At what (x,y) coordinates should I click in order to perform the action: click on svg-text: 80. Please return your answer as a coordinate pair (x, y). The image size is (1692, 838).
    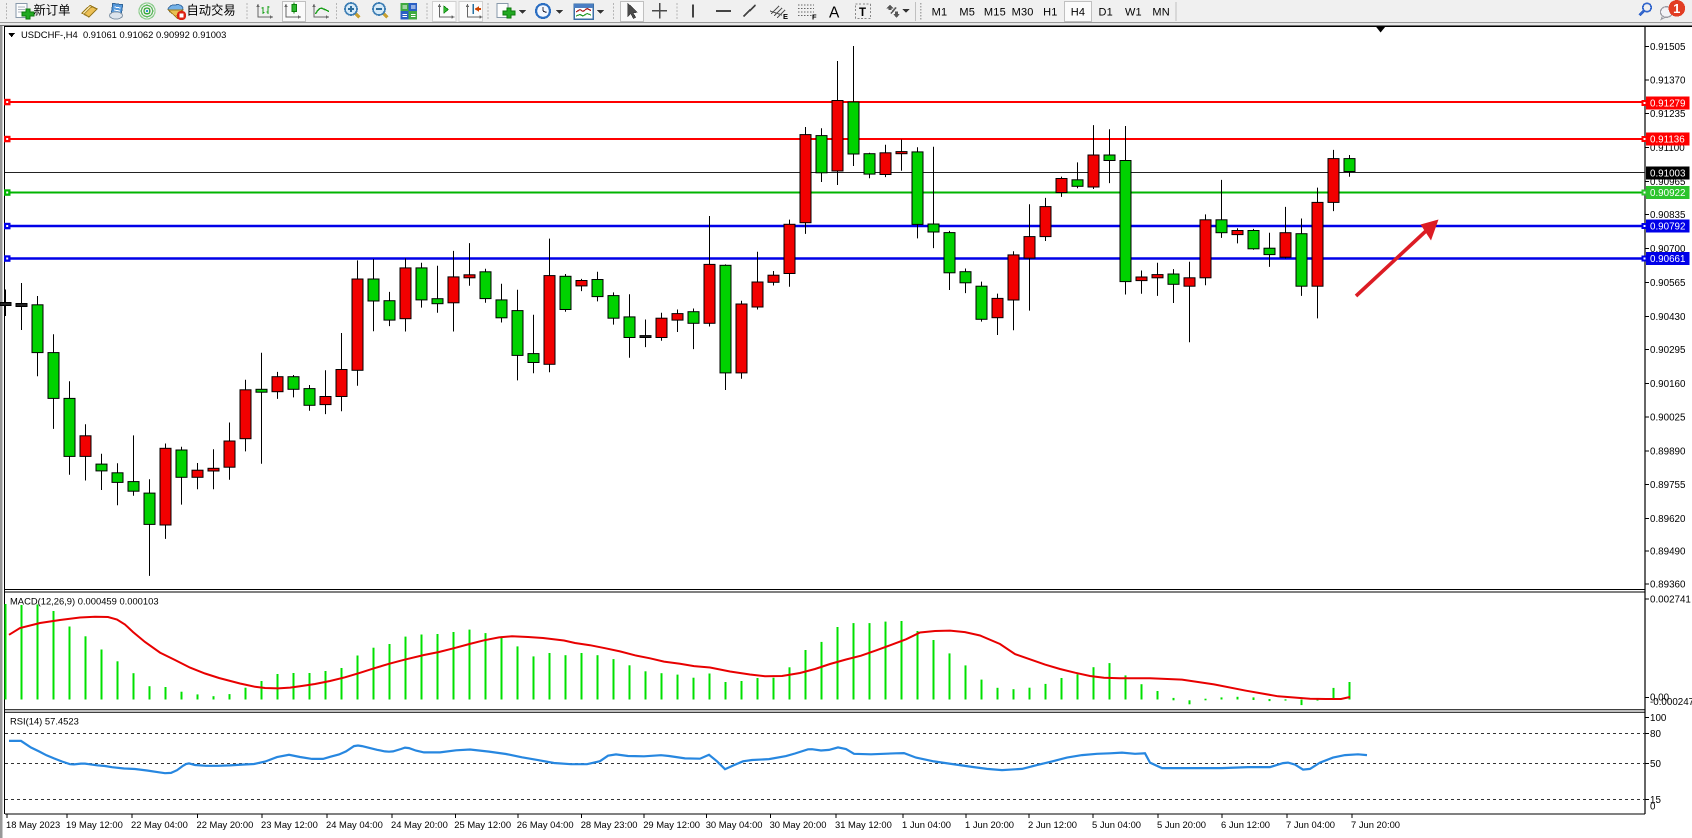
    Looking at the image, I should click on (1655, 734).